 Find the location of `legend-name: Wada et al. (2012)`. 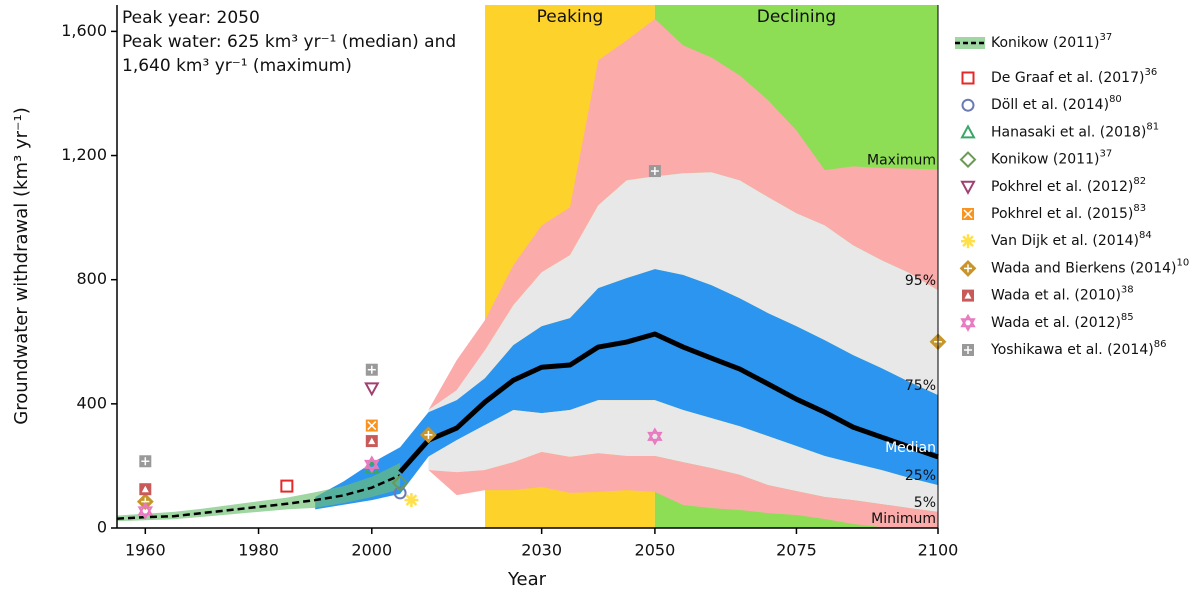

legend-name: Wada et al. (2012) is located at coordinates (1056, 323).